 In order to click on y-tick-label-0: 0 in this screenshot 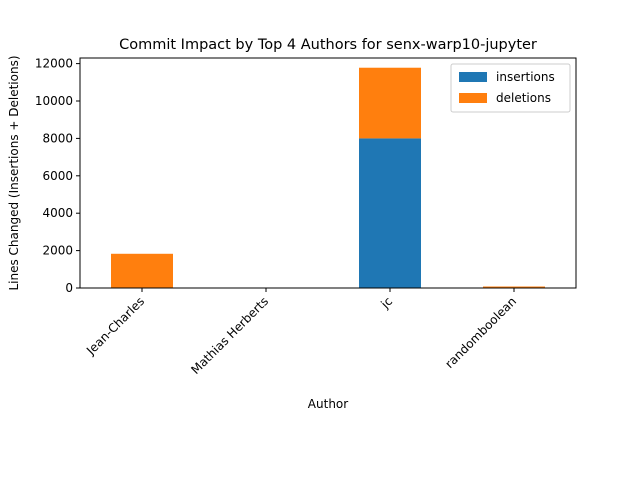, I will do `click(69, 288)`.